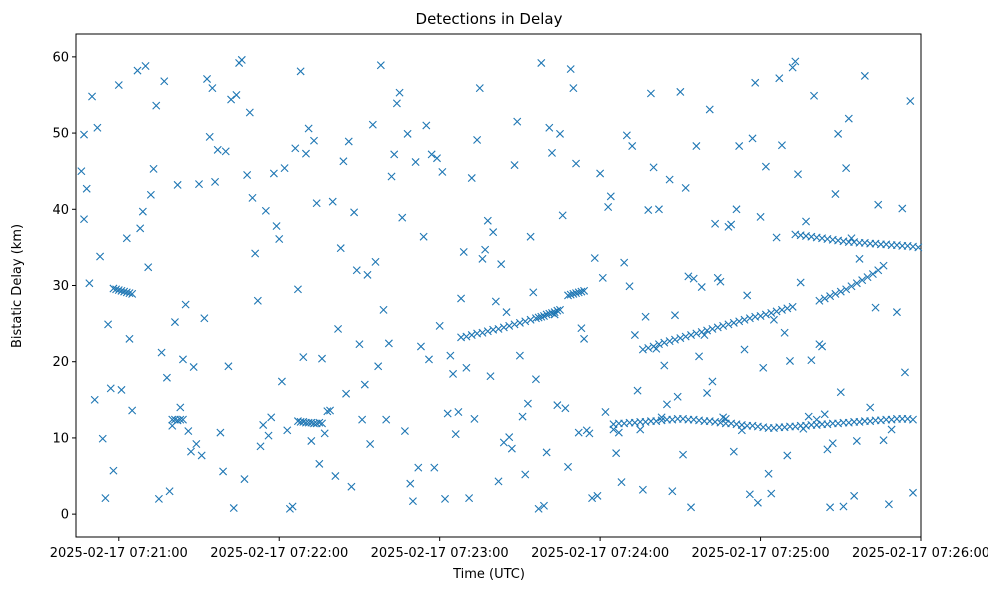 This screenshot has width=988, height=590. I want to click on track-e-point, so click(568, 295).